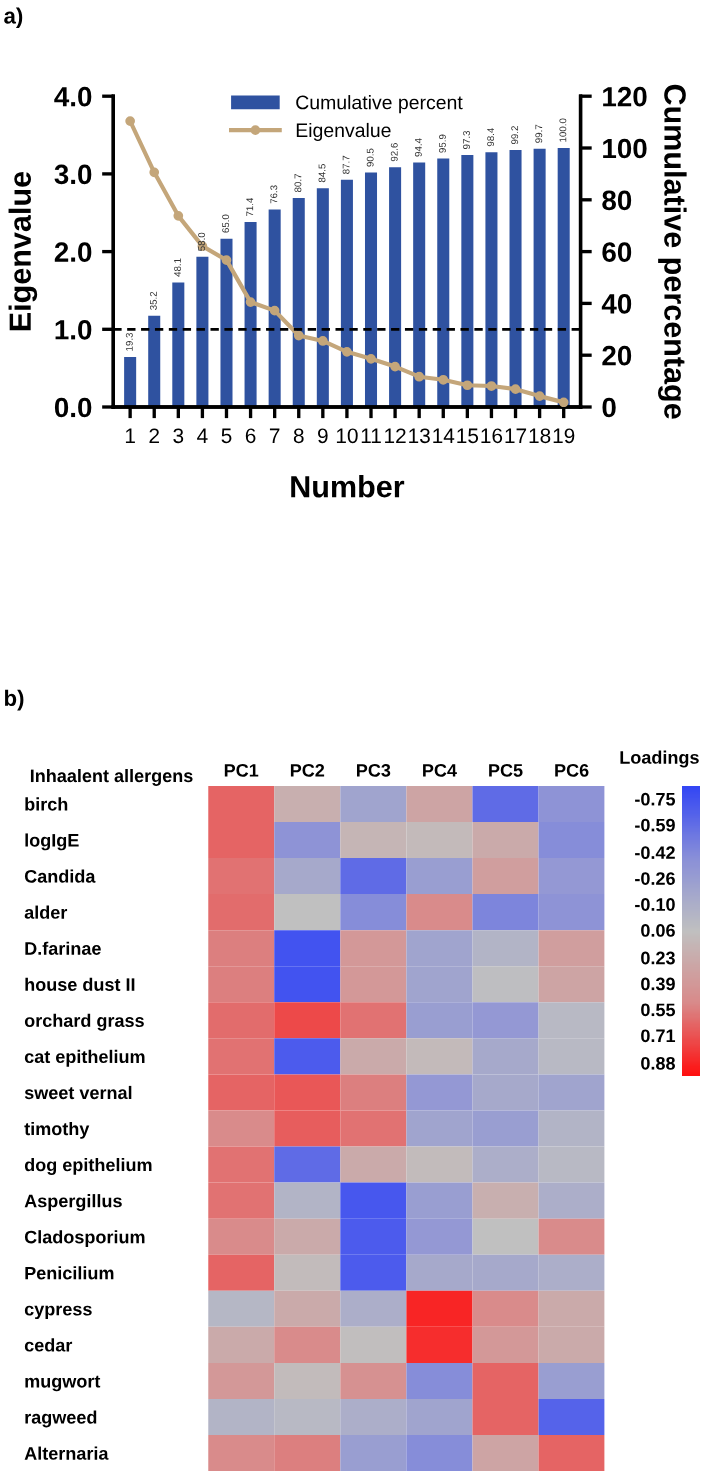  What do you see at coordinates (80, 984) in the screenshot?
I see `y-tick-label: house dust II` at bounding box center [80, 984].